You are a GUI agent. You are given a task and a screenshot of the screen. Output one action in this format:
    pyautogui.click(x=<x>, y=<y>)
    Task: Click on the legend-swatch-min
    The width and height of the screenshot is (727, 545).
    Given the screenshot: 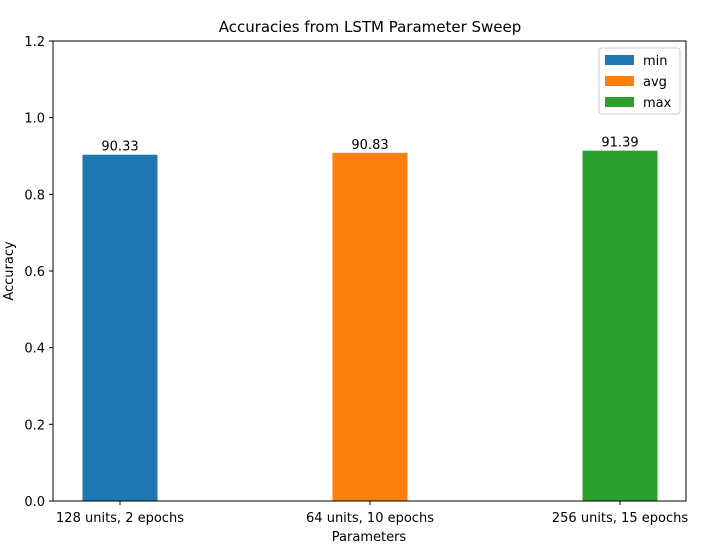 What is the action you would take?
    pyautogui.click(x=619, y=60)
    